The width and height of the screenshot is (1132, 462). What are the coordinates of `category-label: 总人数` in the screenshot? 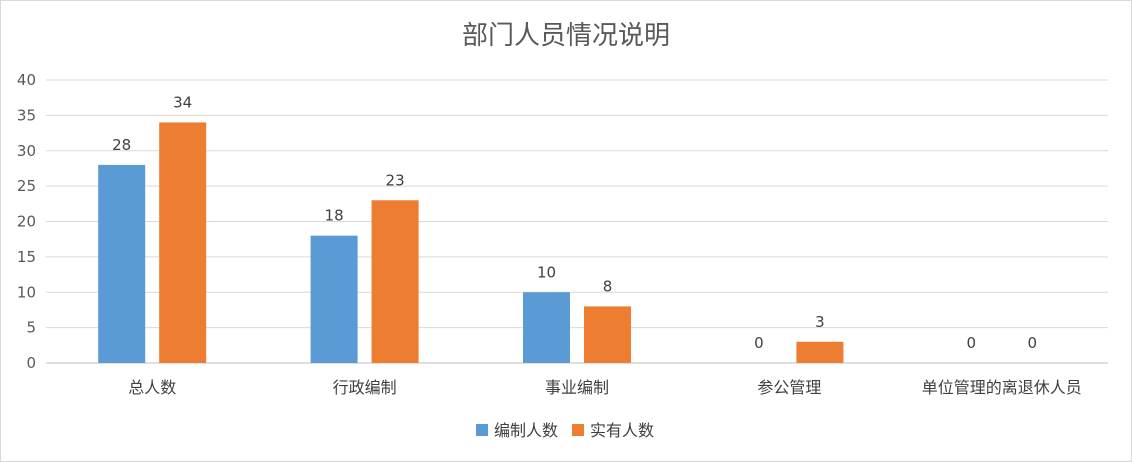 It's located at (152, 387).